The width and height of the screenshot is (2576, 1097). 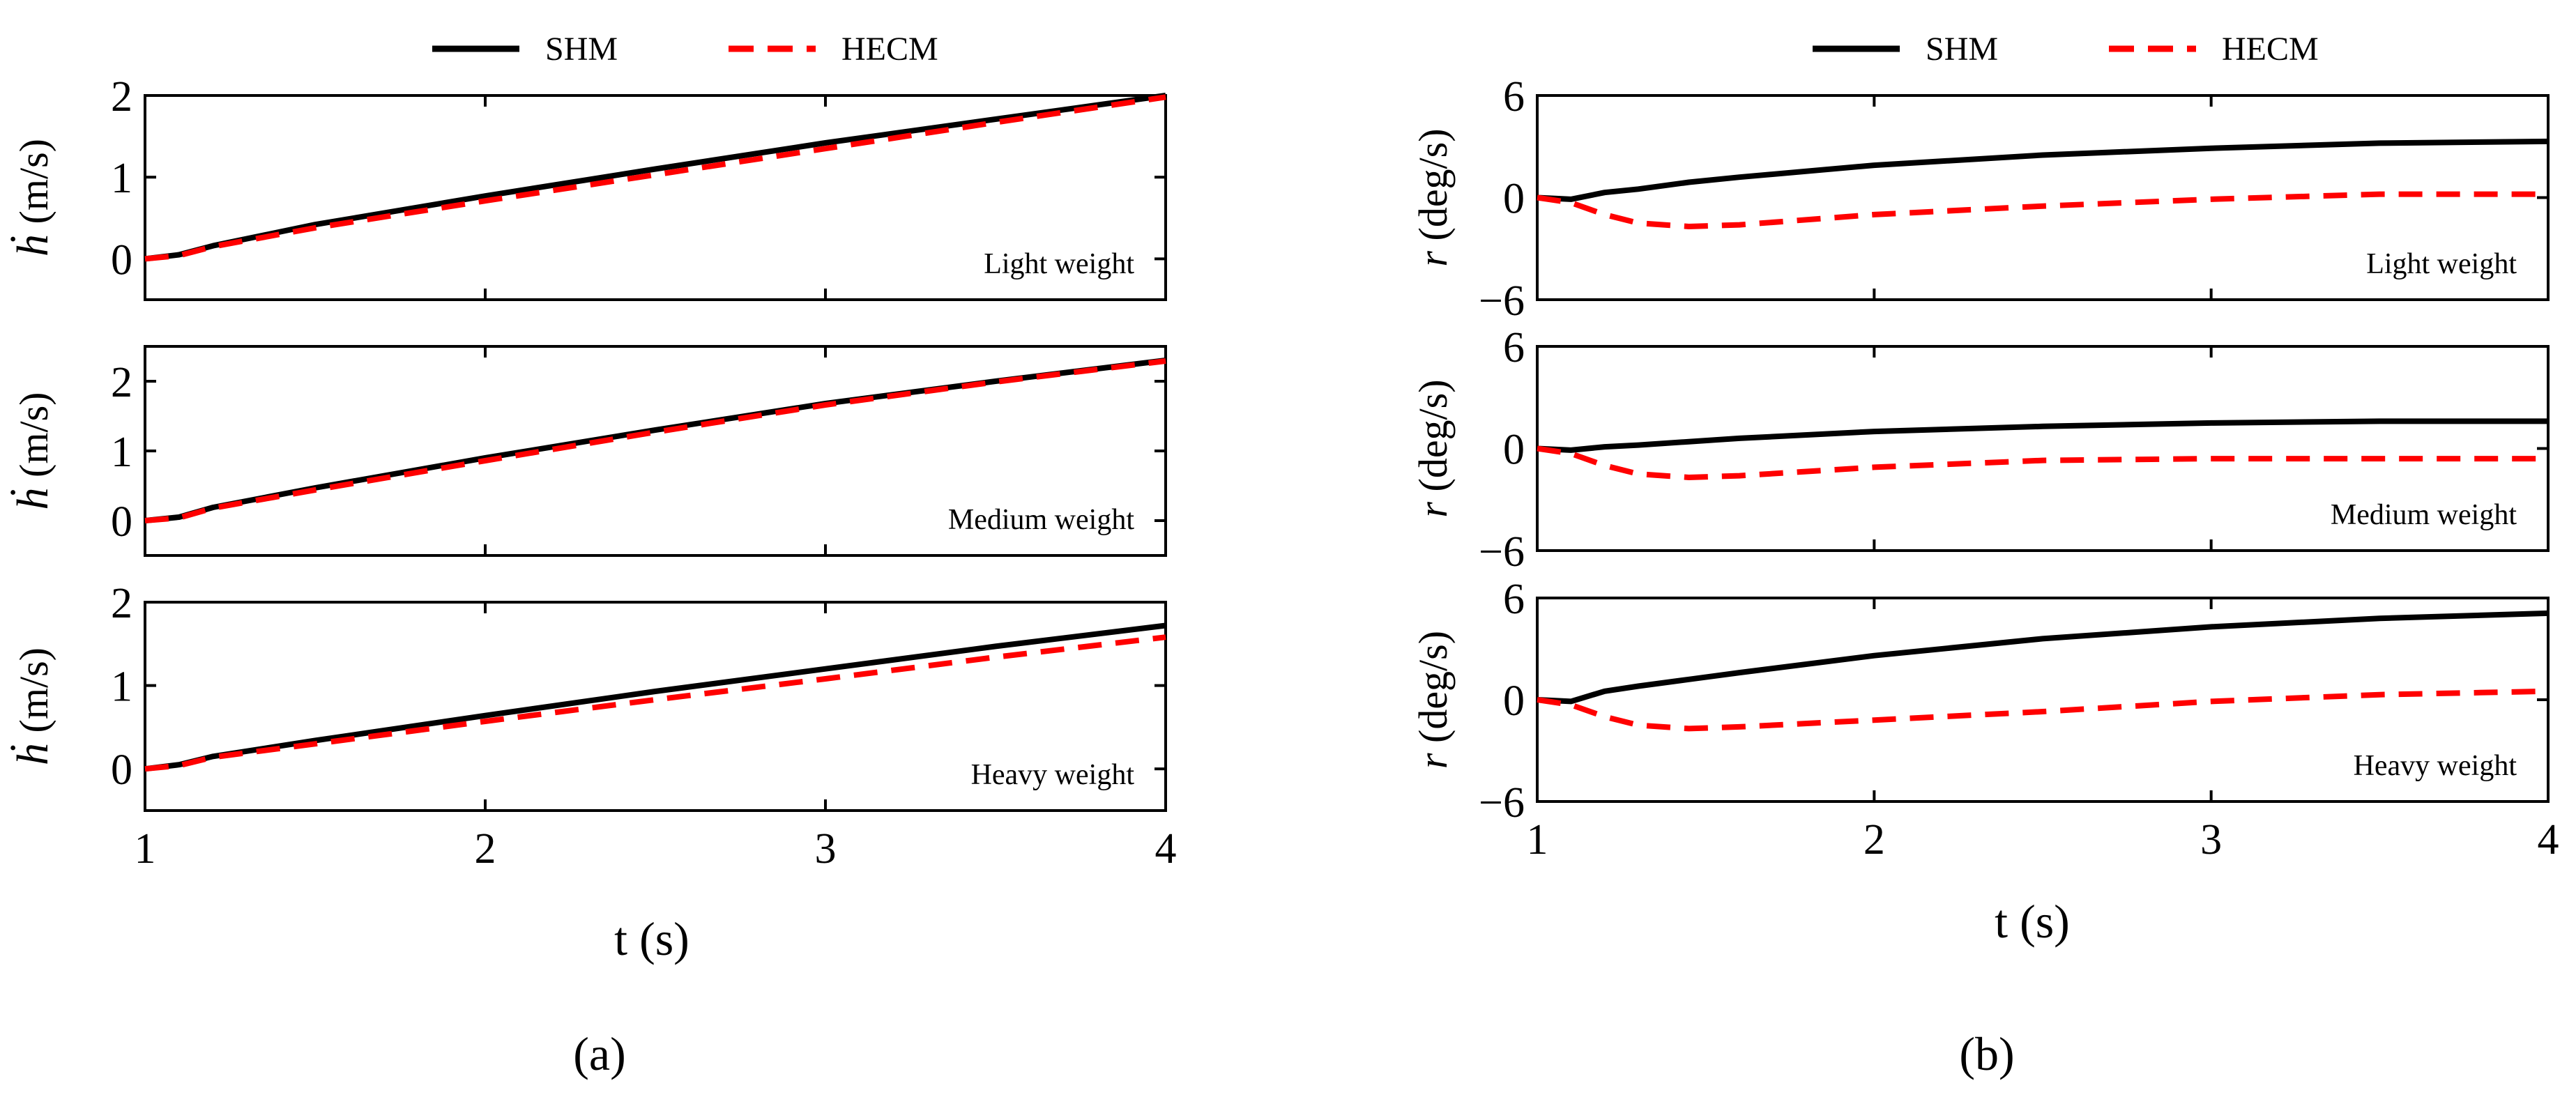 I want to click on legend-a: SHM HECM, so click(x=685, y=49).